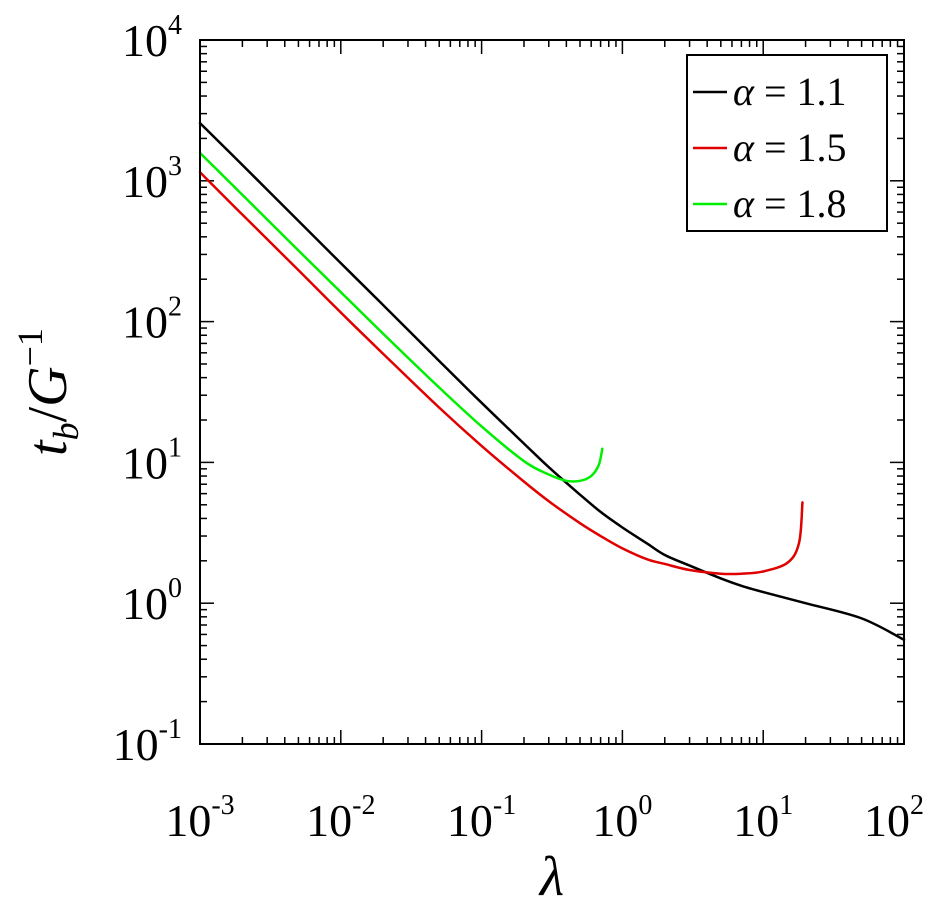 This screenshot has width=943, height=903. I want to click on y-axis-label: tb/G−1, so click(48, 392).